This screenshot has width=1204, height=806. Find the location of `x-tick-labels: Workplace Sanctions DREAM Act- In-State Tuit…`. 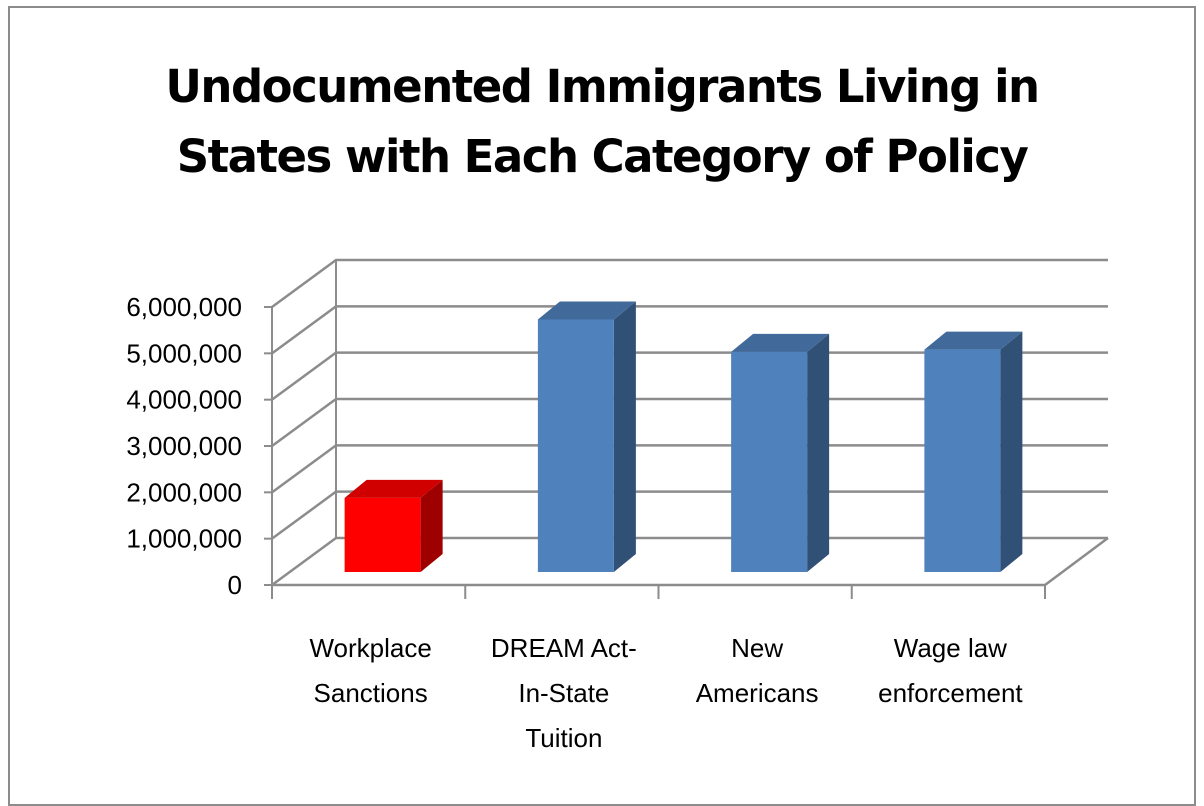

x-tick-labels: Workplace Sanctions DREAM Act- In-State Tuit… is located at coordinates (666, 693).